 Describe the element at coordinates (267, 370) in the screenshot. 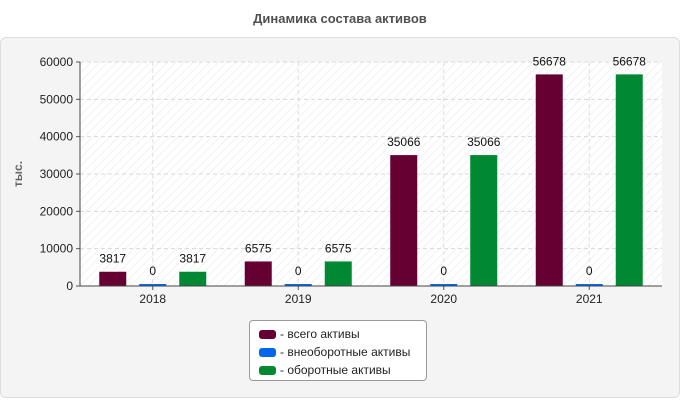

I see `legend-swatch-current-assets` at that location.